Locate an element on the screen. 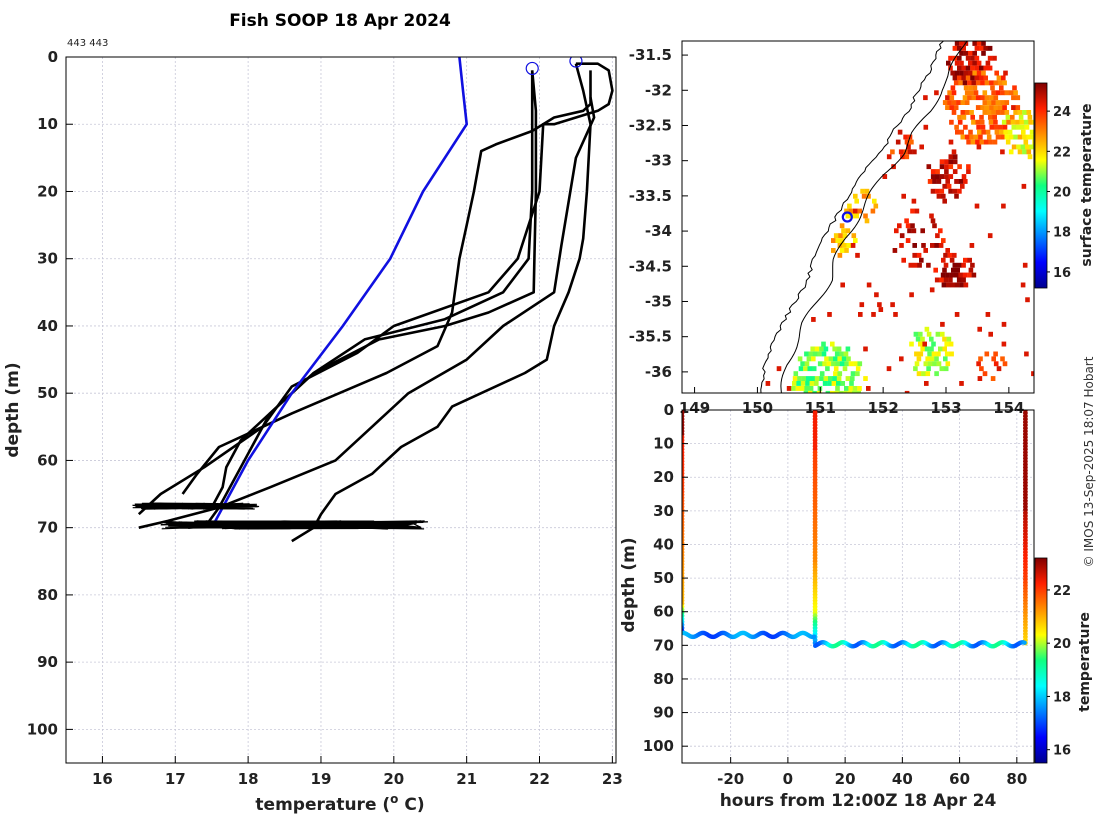 This screenshot has width=1100, height=820. lon-tick-label: 153 is located at coordinates (945, 408).